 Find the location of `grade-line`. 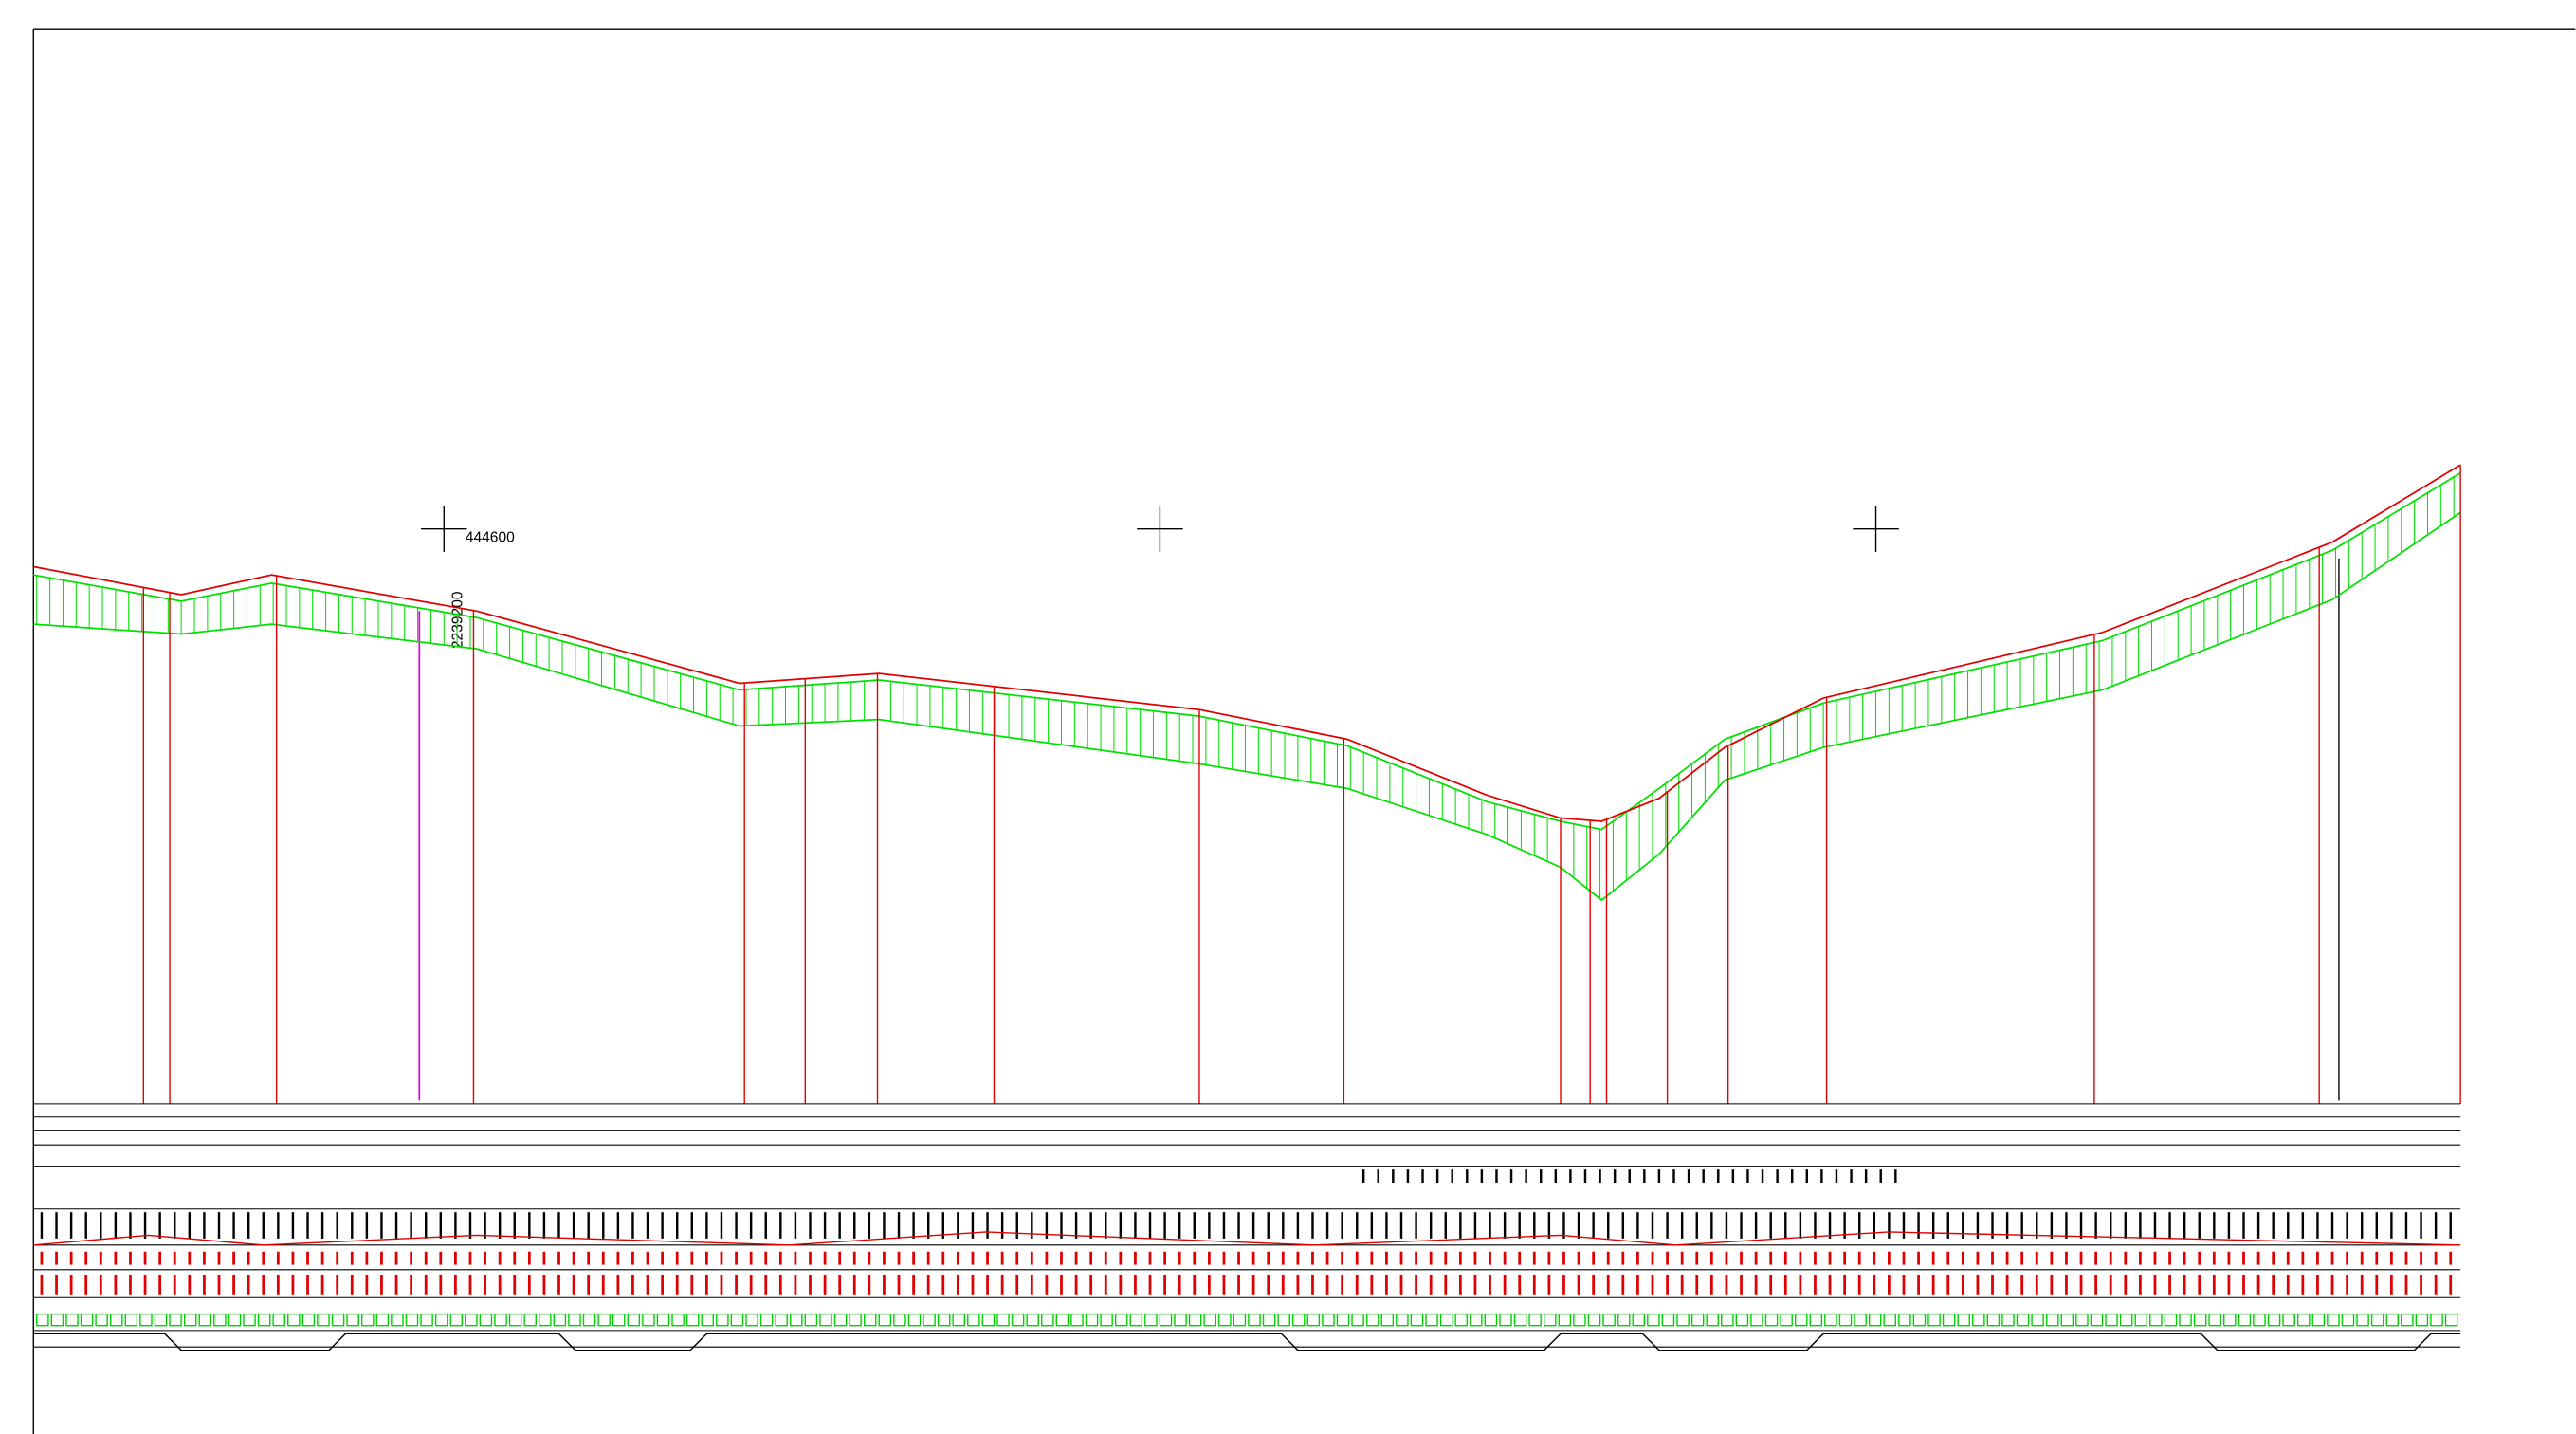

grade-line is located at coordinates (1247, 1238).